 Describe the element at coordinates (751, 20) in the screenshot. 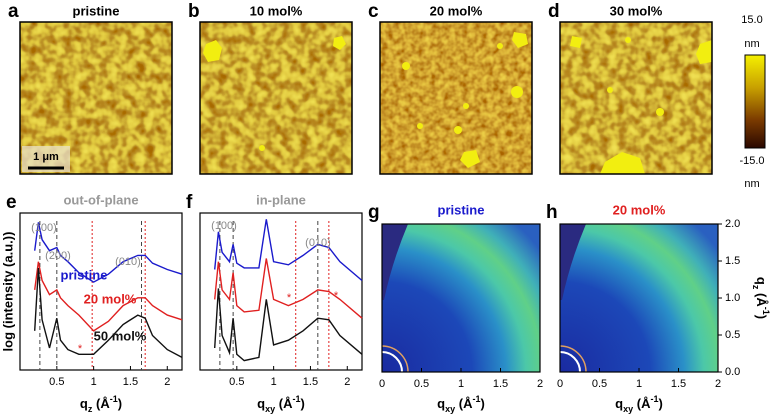

I see `colorbar-max: 15.0` at that location.